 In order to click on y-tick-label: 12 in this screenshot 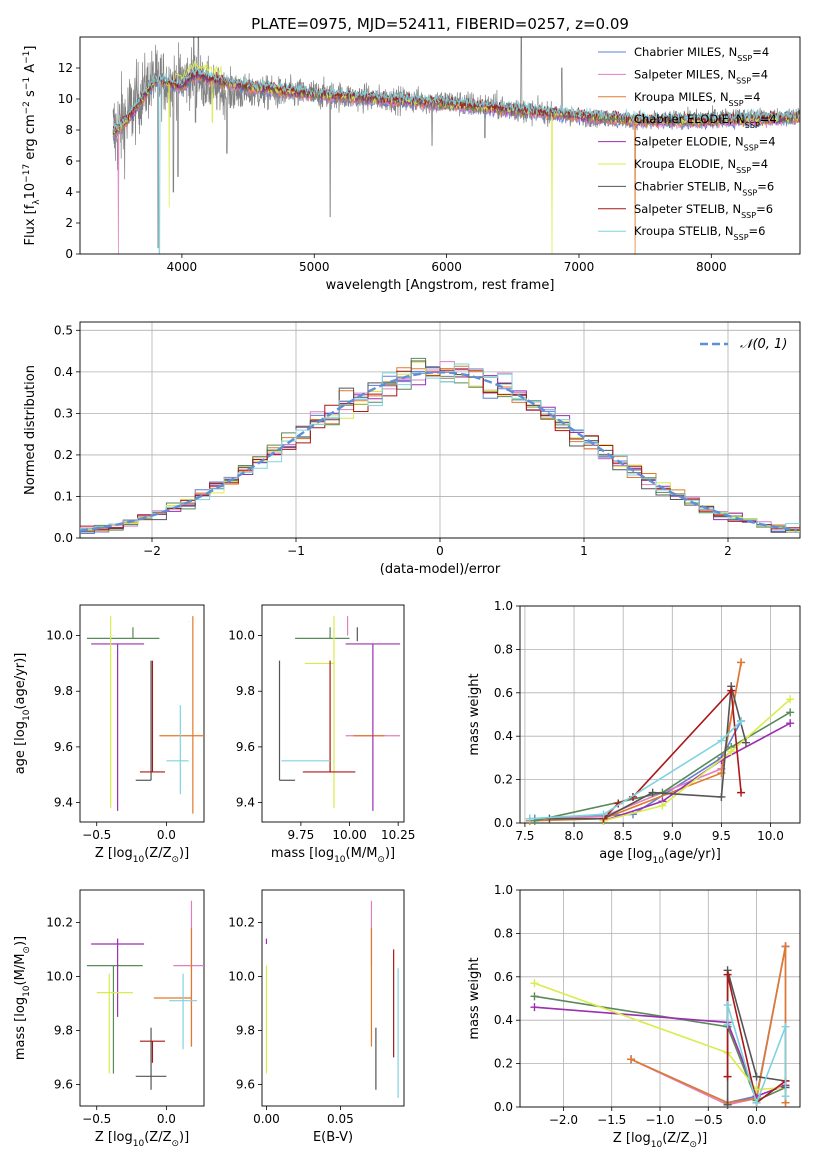, I will do `click(65, 68)`.